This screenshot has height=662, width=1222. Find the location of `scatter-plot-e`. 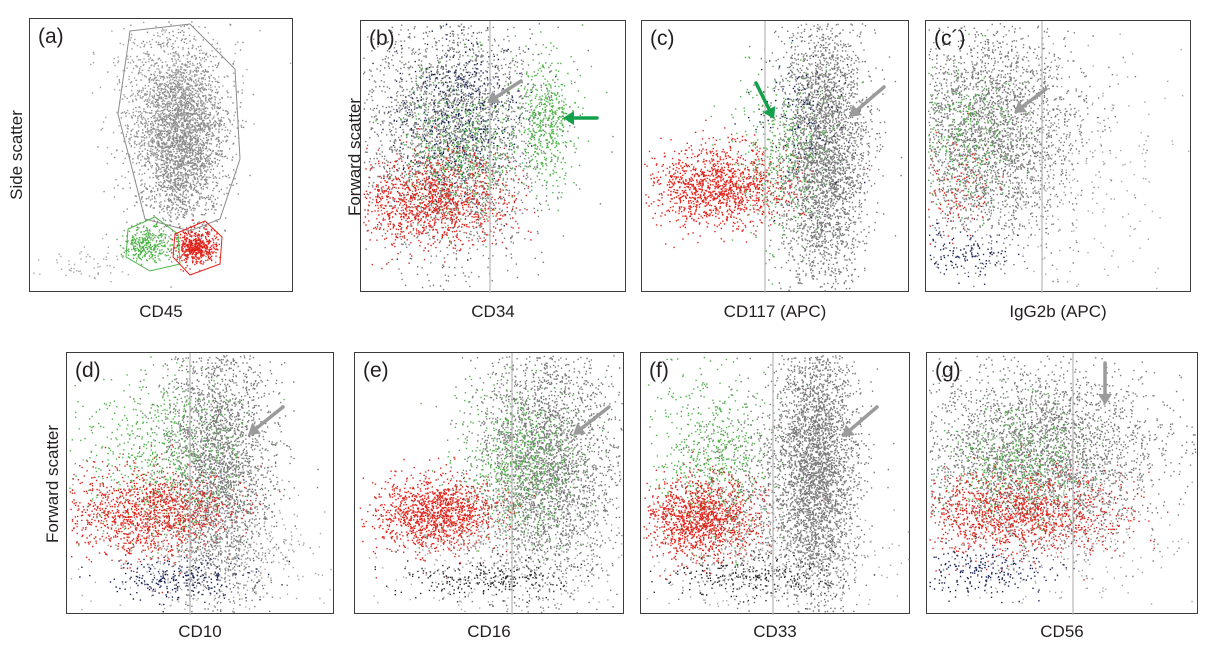

scatter-plot-e is located at coordinates (491, 484).